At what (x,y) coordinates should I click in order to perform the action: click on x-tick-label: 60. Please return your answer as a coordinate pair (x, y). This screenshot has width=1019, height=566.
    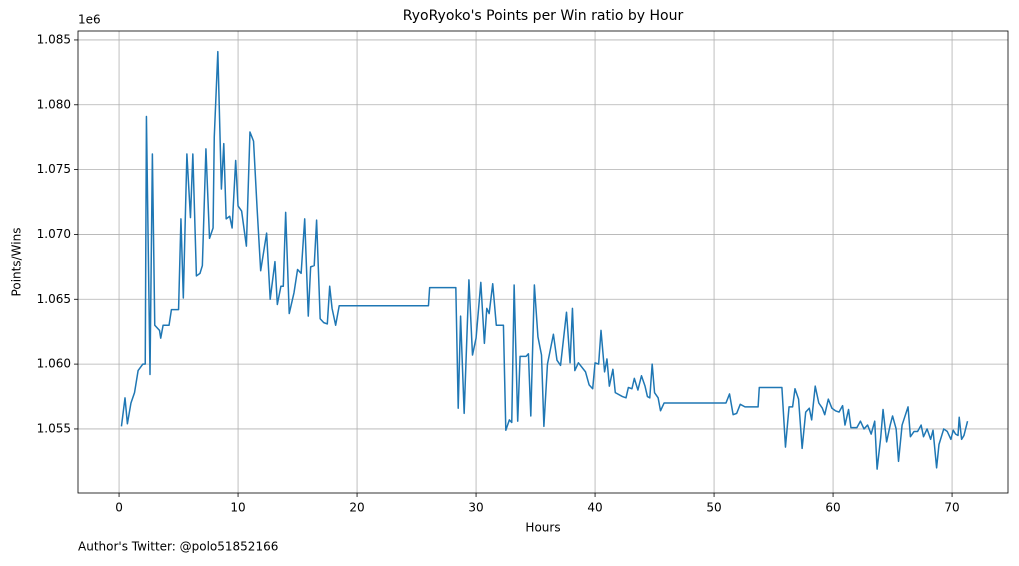
    Looking at the image, I should click on (832, 508).